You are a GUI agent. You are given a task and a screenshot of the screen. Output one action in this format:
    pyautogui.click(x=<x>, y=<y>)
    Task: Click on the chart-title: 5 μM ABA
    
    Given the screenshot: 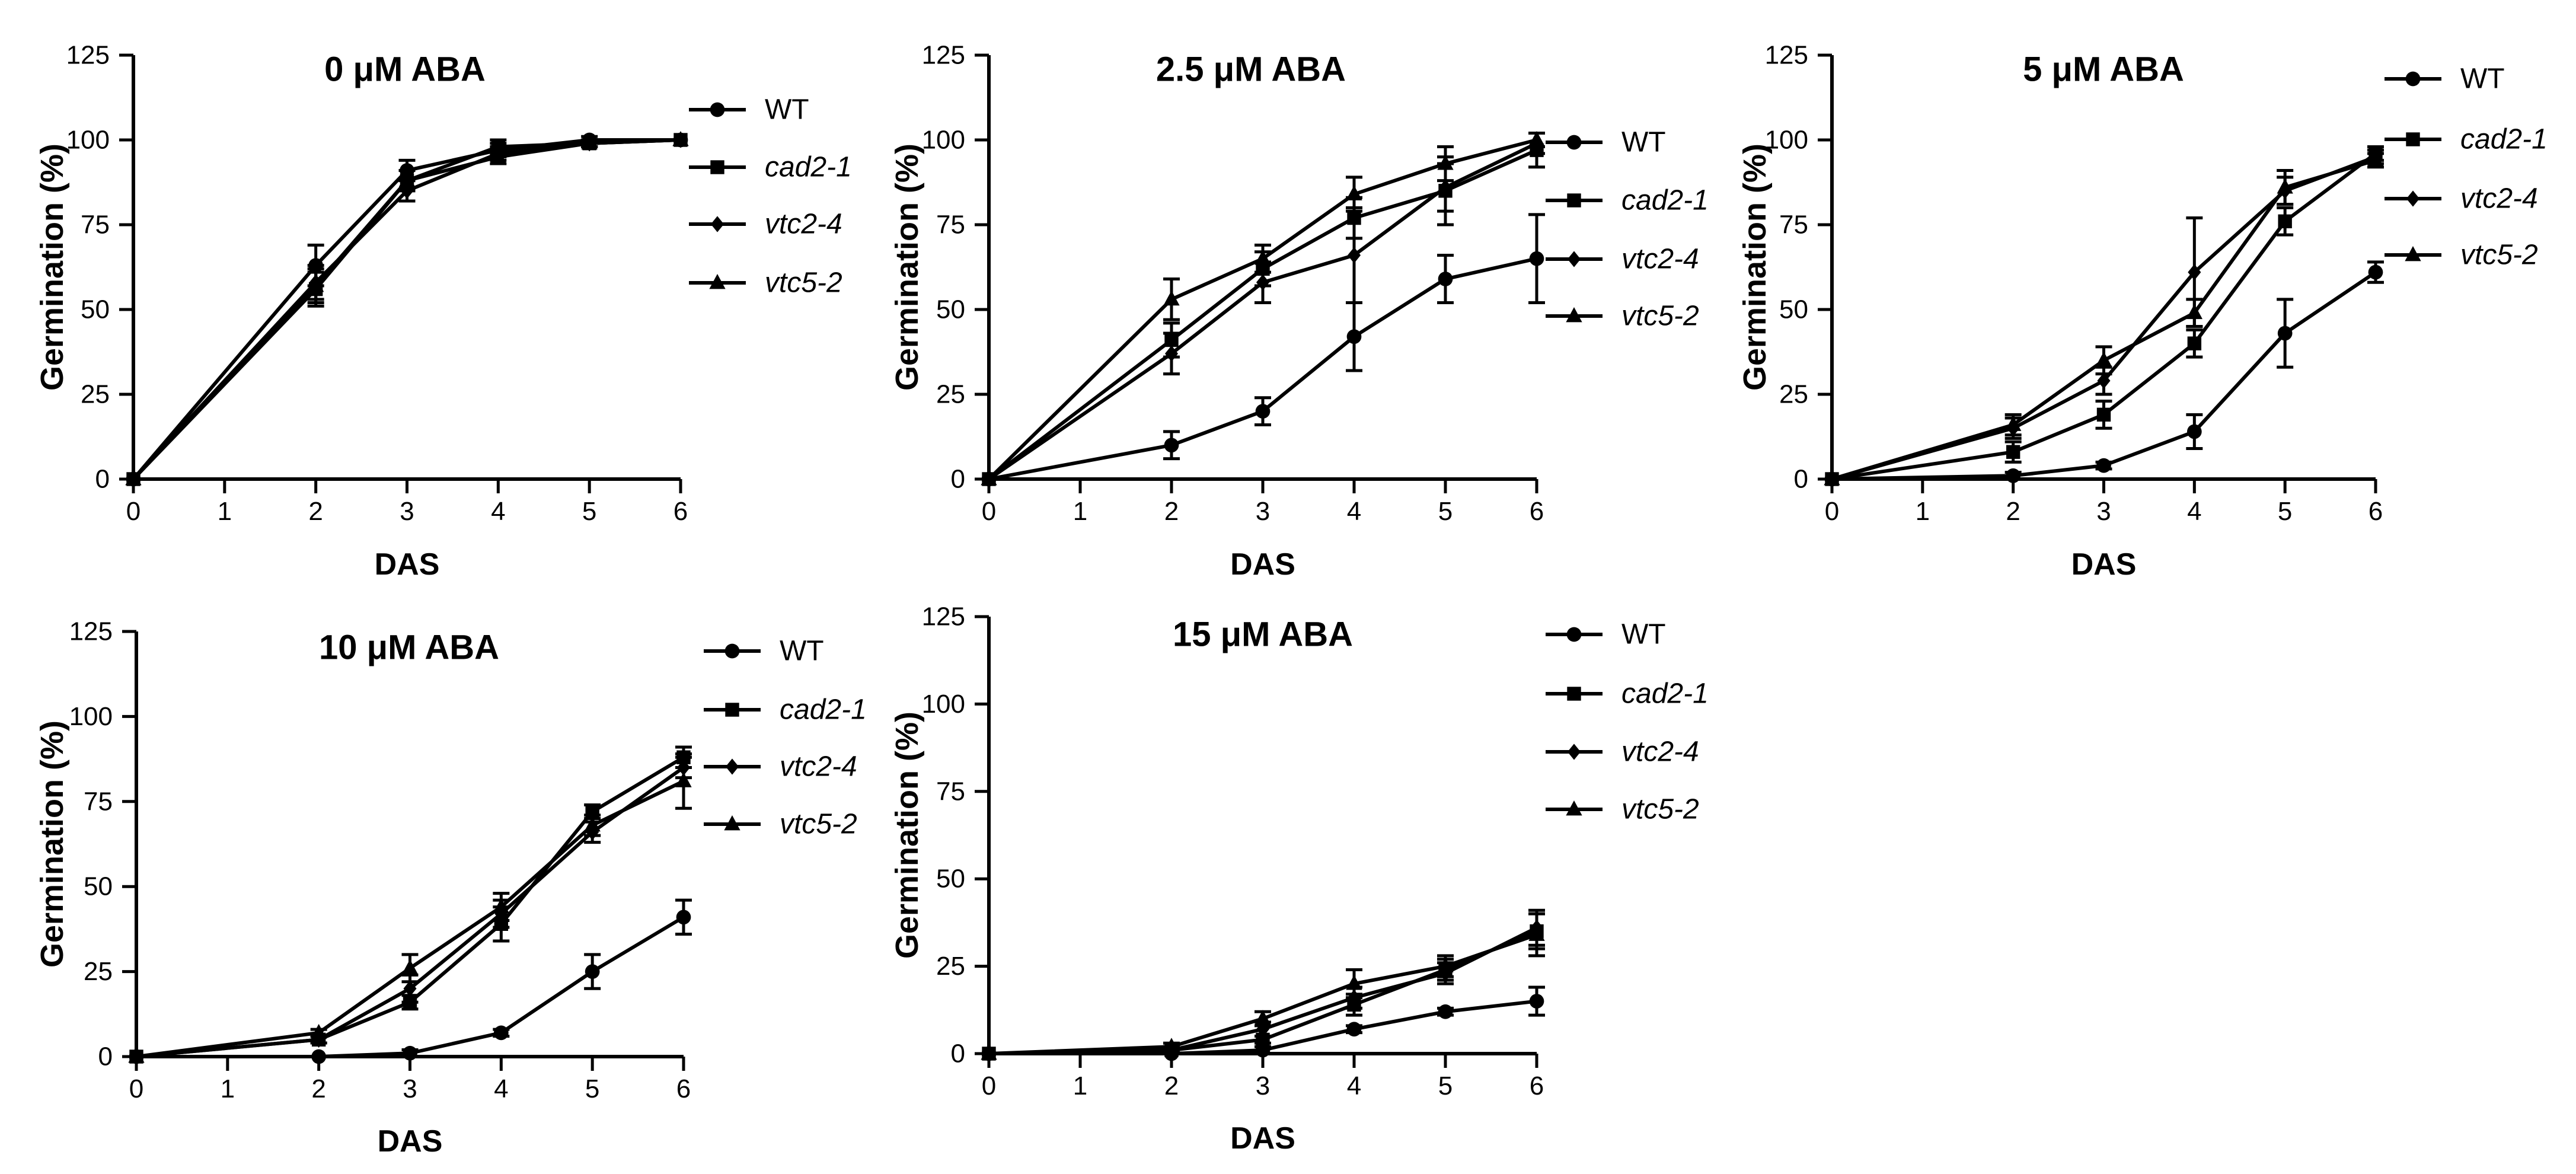 What is the action you would take?
    pyautogui.click(x=2103, y=69)
    